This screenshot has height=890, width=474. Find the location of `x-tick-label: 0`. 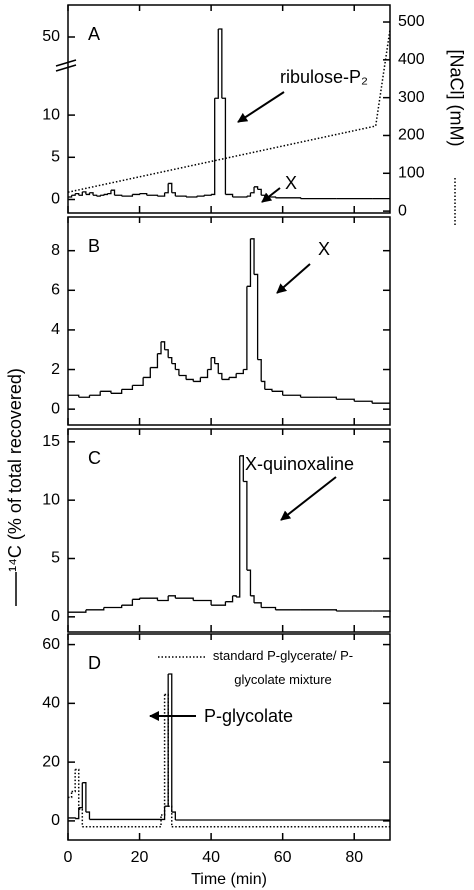

x-tick-label: 0 is located at coordinates (68, 857).